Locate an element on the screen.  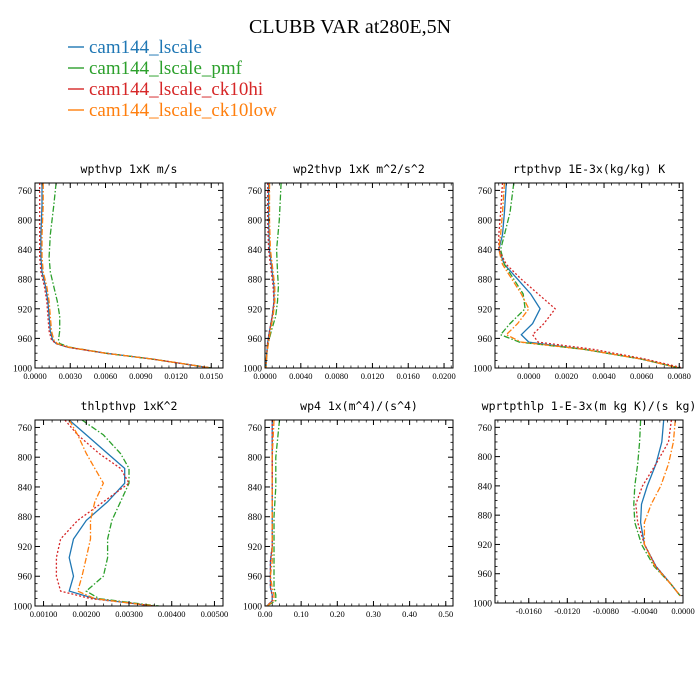
x-tick-label: 0.30 is located at coordinates (373, 614).